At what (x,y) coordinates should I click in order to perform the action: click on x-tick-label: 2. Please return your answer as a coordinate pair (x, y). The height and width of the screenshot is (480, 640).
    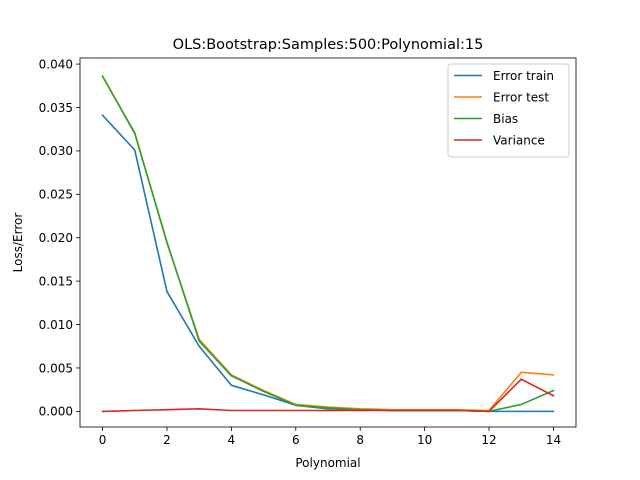
    Looking at the image, I should click on (167, 440).